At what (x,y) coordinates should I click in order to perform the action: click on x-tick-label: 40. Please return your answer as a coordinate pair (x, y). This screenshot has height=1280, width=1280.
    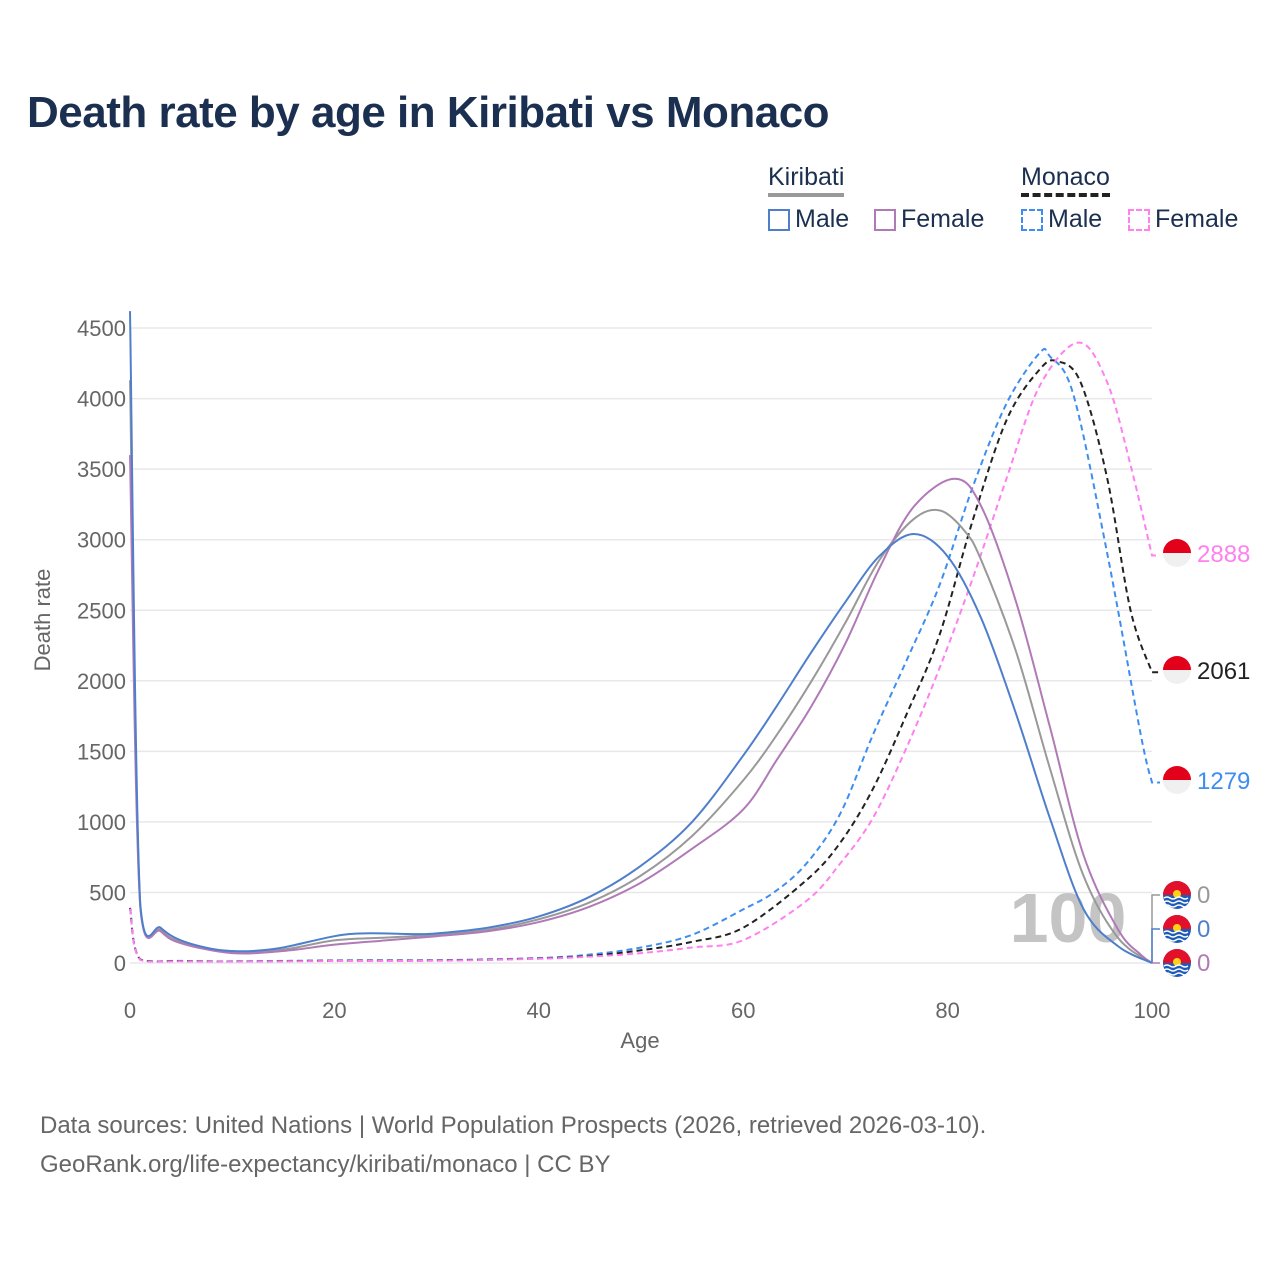
    Looking at the image, I should click on (539, 1010).